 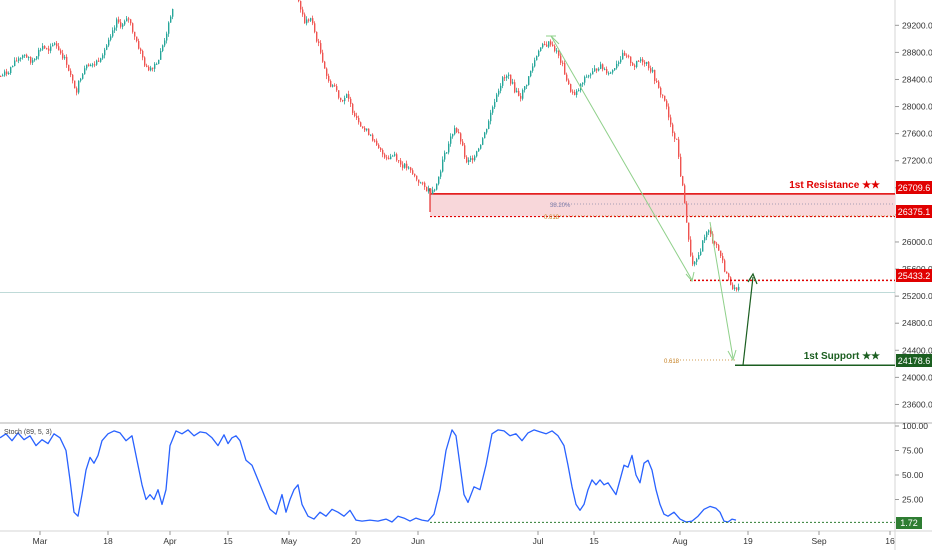 What do you see at coordinates (914, 275) in the screenshot?
I see `pivot-callout: 25433.2` at bounding box center [914, 275].